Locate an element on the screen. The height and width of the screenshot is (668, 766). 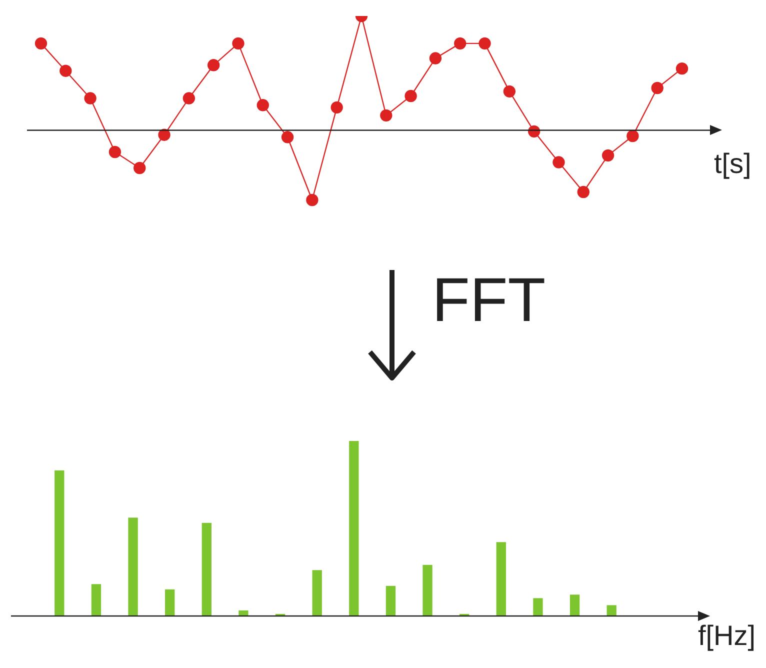
x-axis-title: f[Hz] is located at coordinates (727, 636).